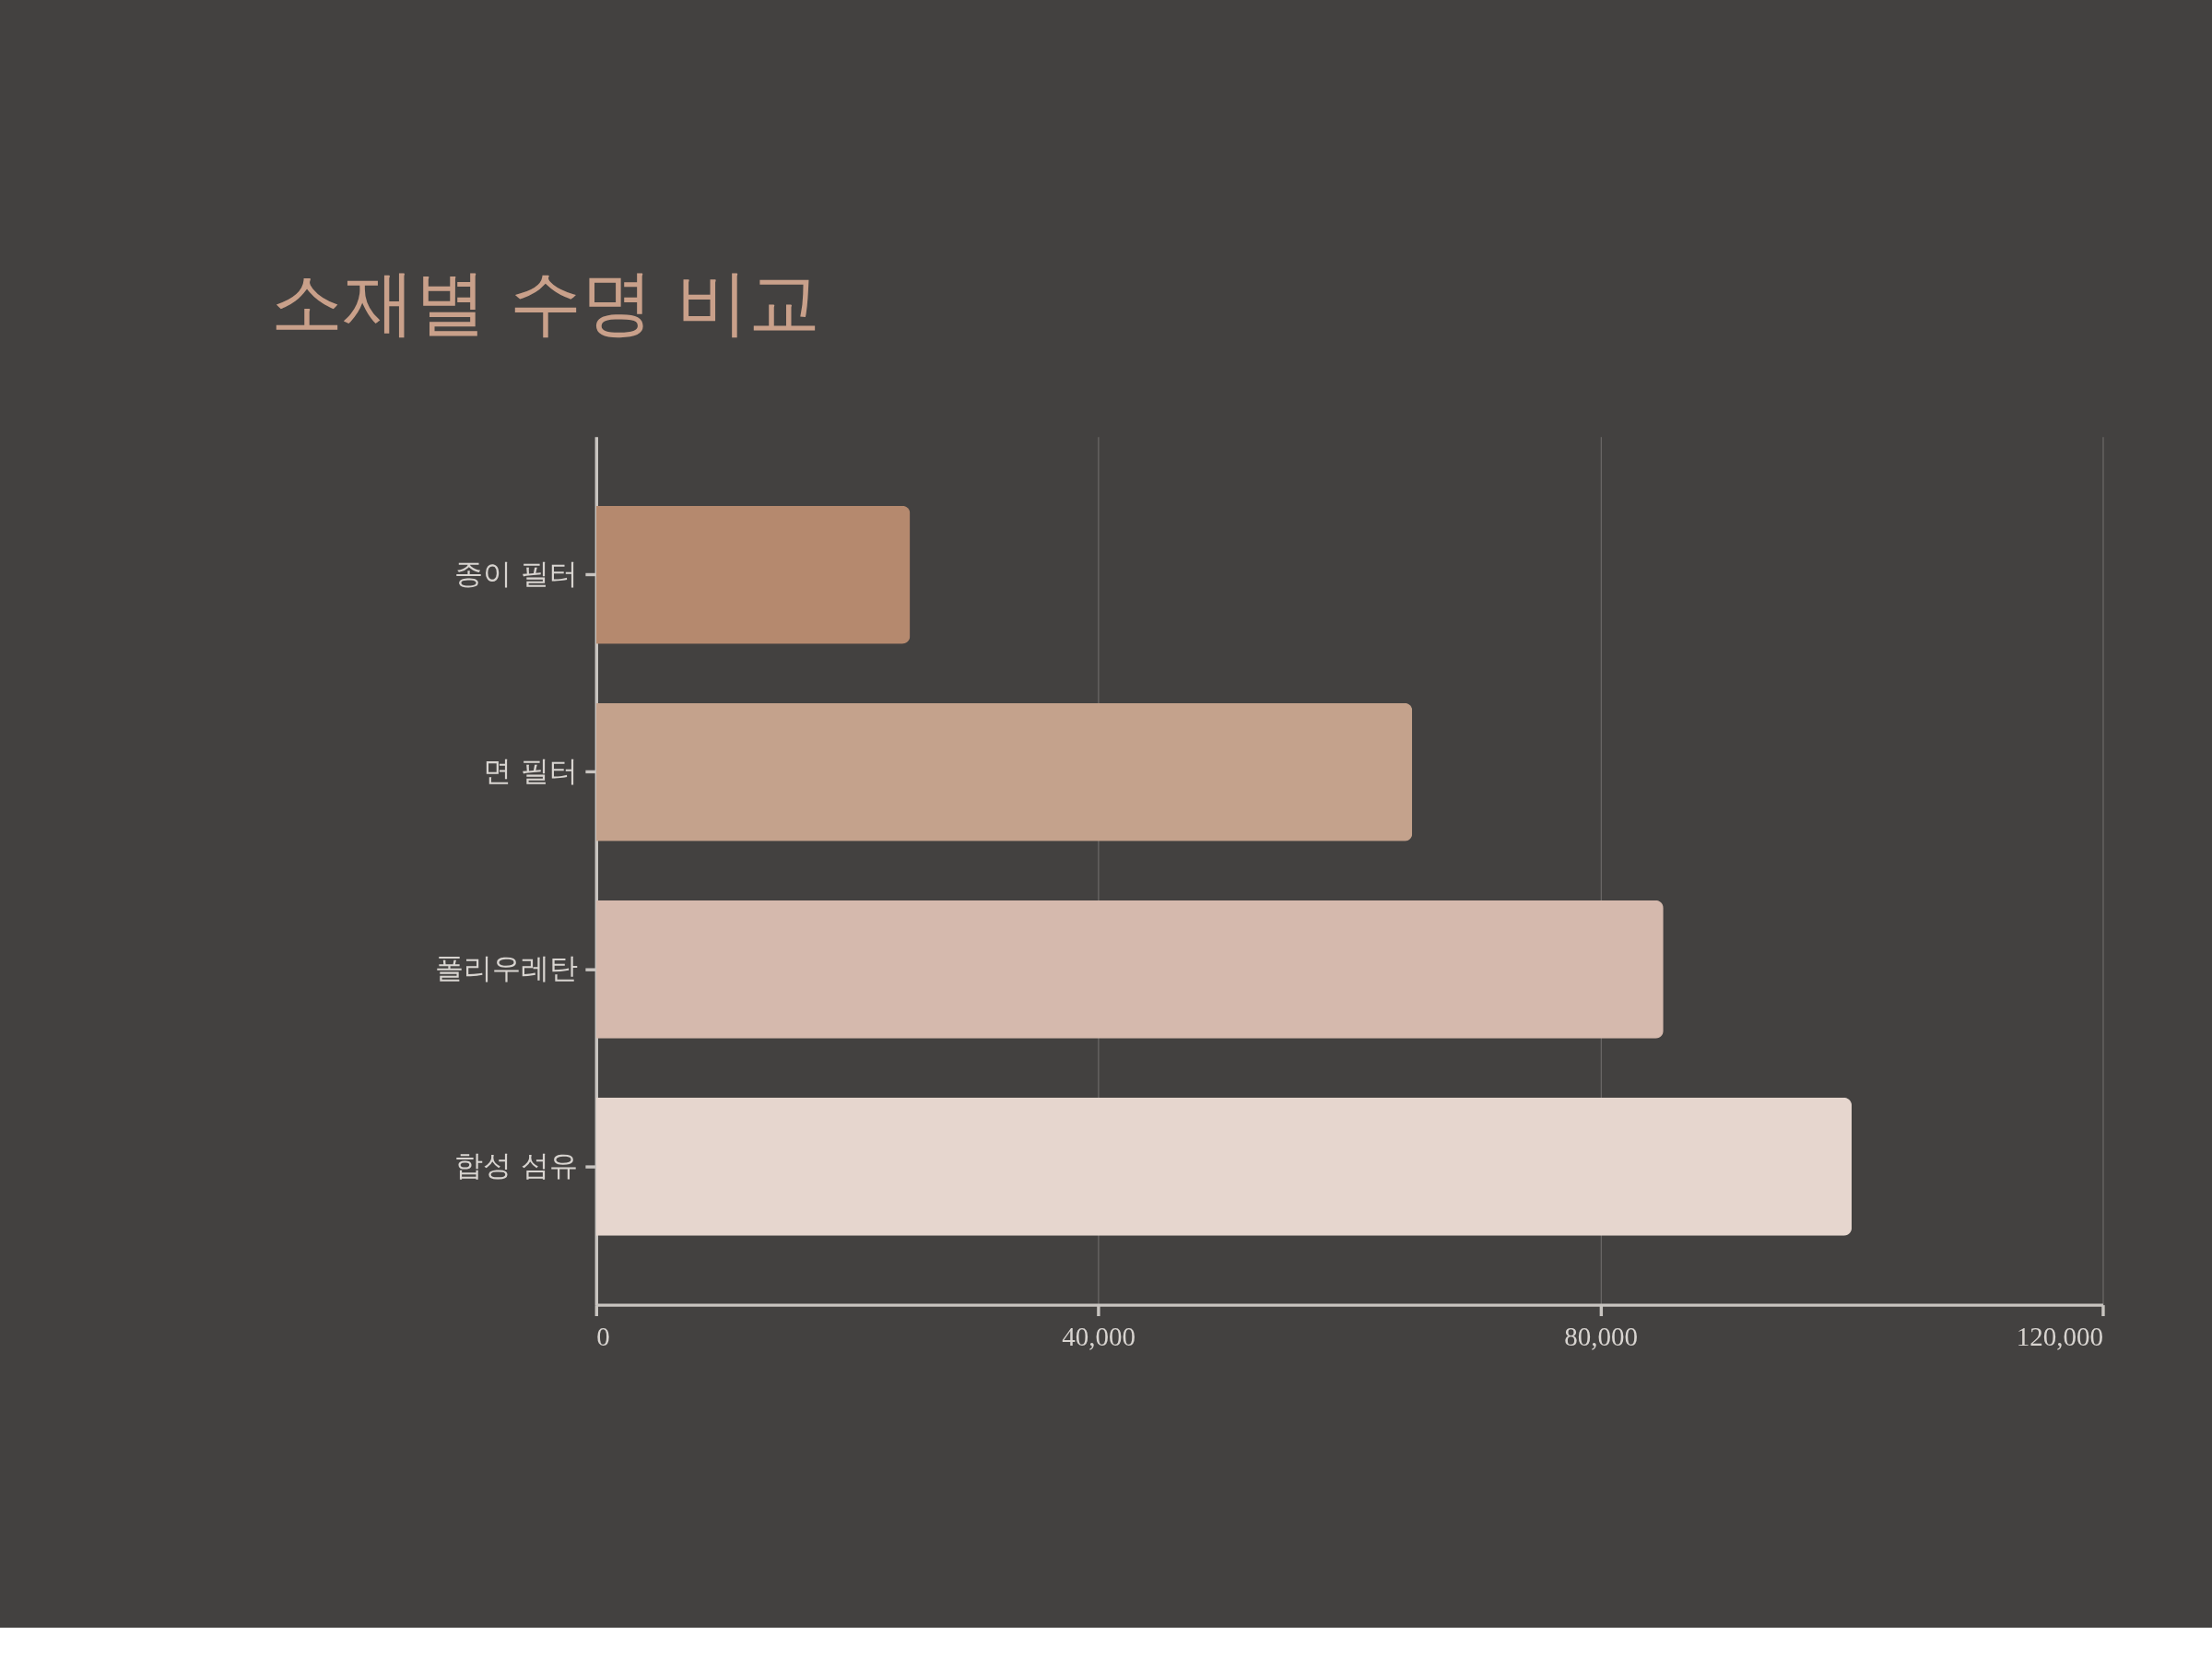  Describe the element at coordinates (1601, 1336) in the screenshot. I see `x-tick-label: 80,000` at that location.